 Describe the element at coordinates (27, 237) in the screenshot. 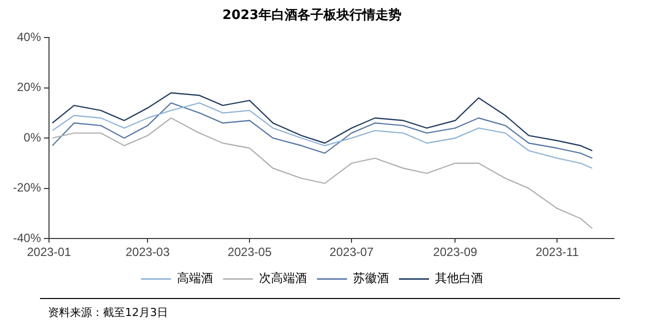

I see `y-tick-label: -40%` at that location.